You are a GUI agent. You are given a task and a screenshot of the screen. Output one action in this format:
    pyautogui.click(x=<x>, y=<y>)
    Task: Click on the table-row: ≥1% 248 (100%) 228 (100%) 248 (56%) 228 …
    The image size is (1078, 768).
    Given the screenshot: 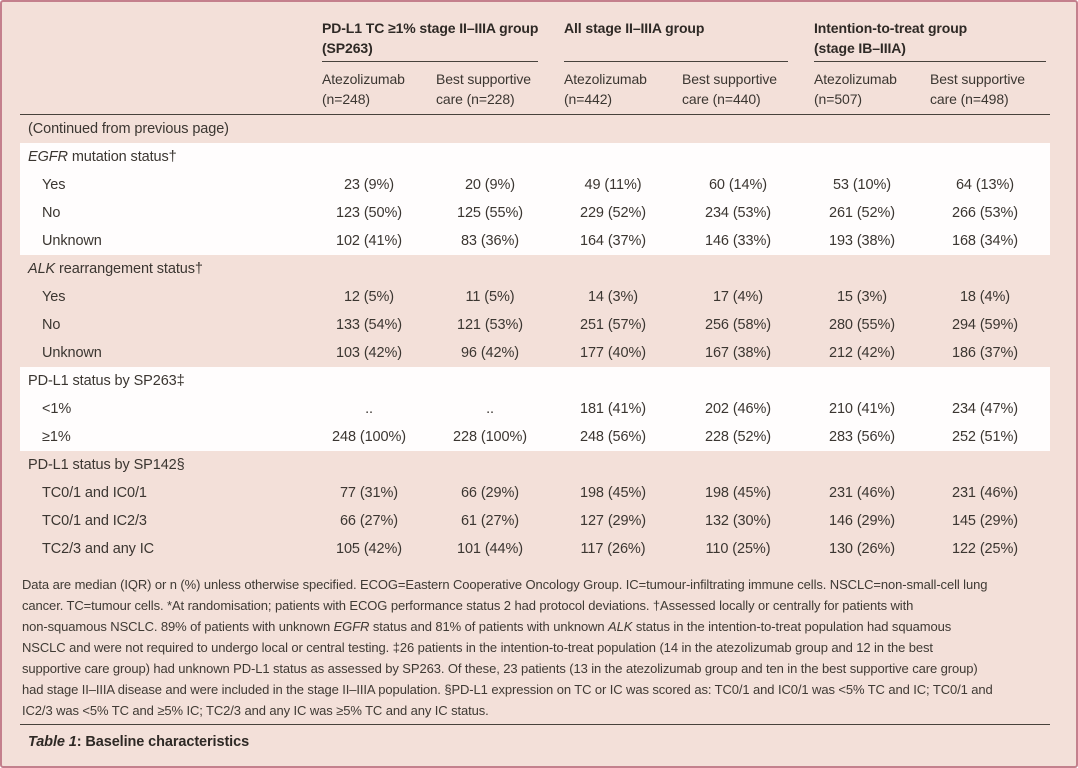 What is the action you would take?
    pyautogui.click(x=535, y=437)
    